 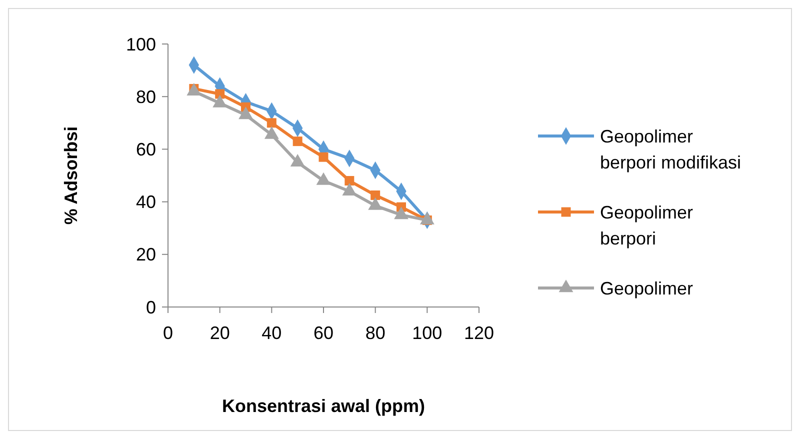 What do you see at coordinates (427, 333) in the screenshot?
I see `x-tick-label: 100` at bounding box center [427, 333].